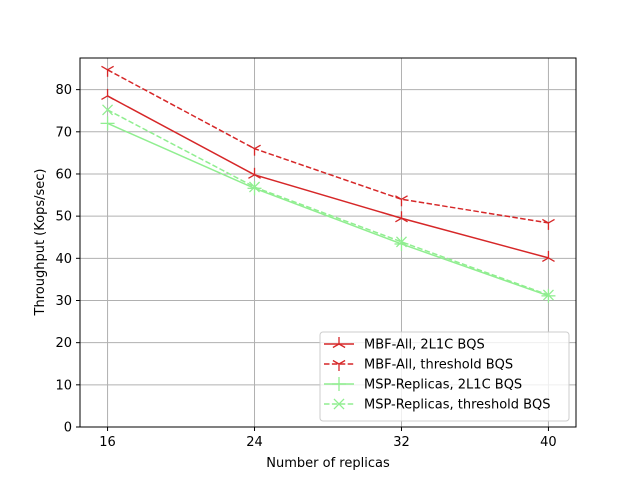 Image resolution: width=640 pixels, height=480 pixels. What do you see at coordinates (438, 365) in the screenshot?
I see `legend-label: MBF-All, threshold BQS` at bounding box center [438, 365].